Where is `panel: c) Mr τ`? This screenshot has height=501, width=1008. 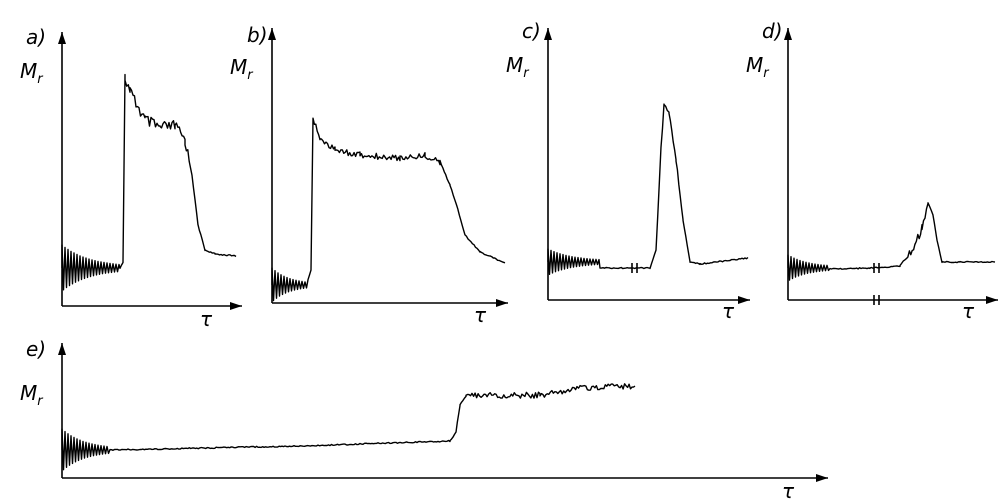 panel: c) Mr τ is located at coordinates (628, 171).